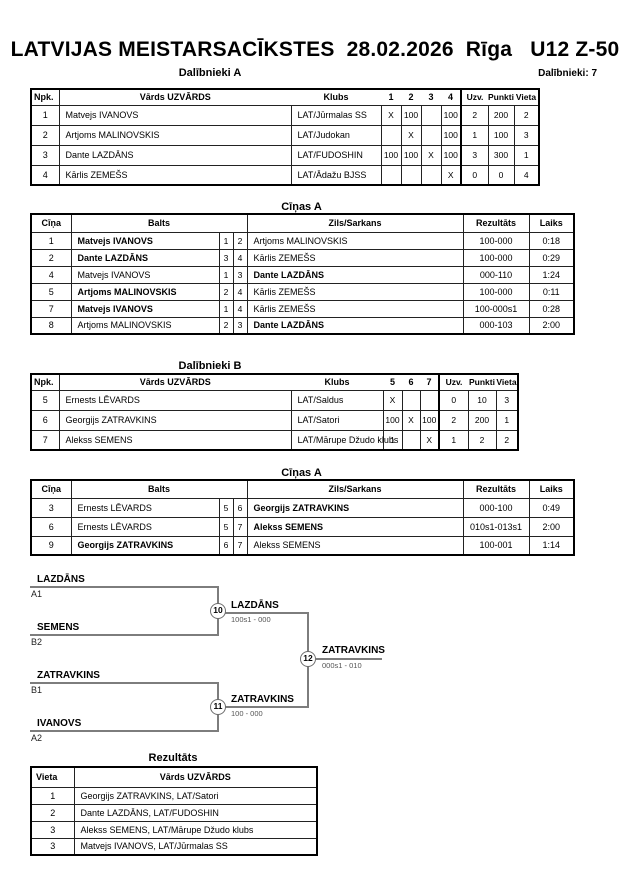 This screenshot has width=630, height=891. What do you see at coordinates (482, 400) in the screenshot?
I see `cell-points: 10` at bounding box center [482, 400].